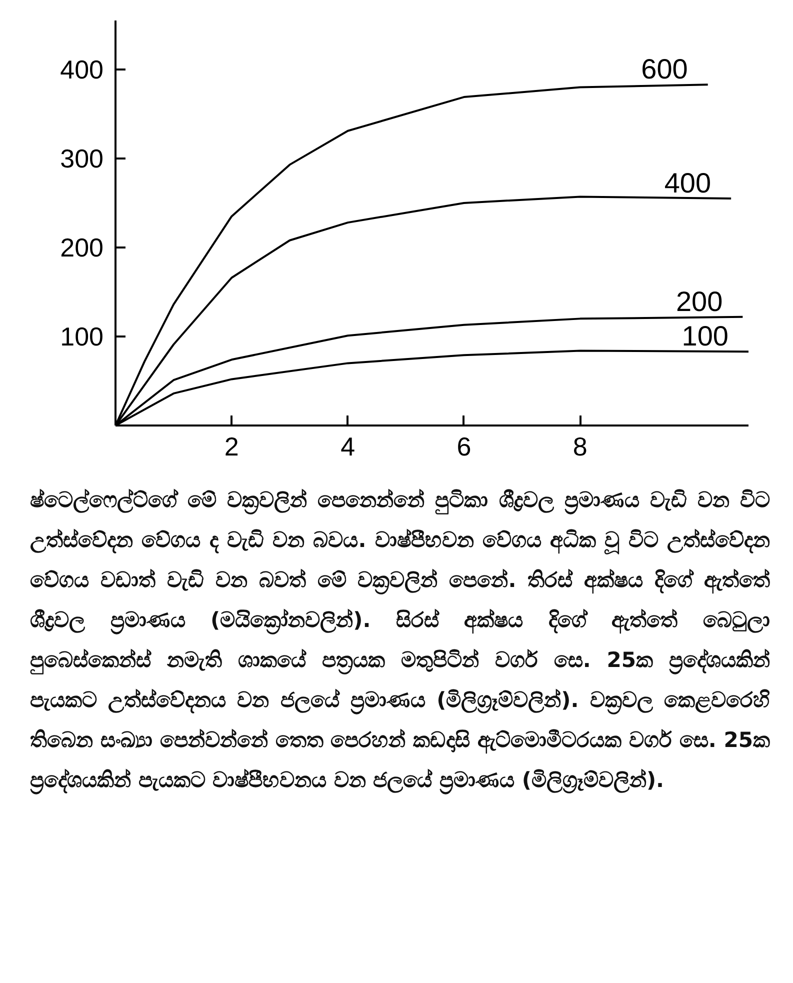  I want to click on series-label: 400, so click(688, 183).